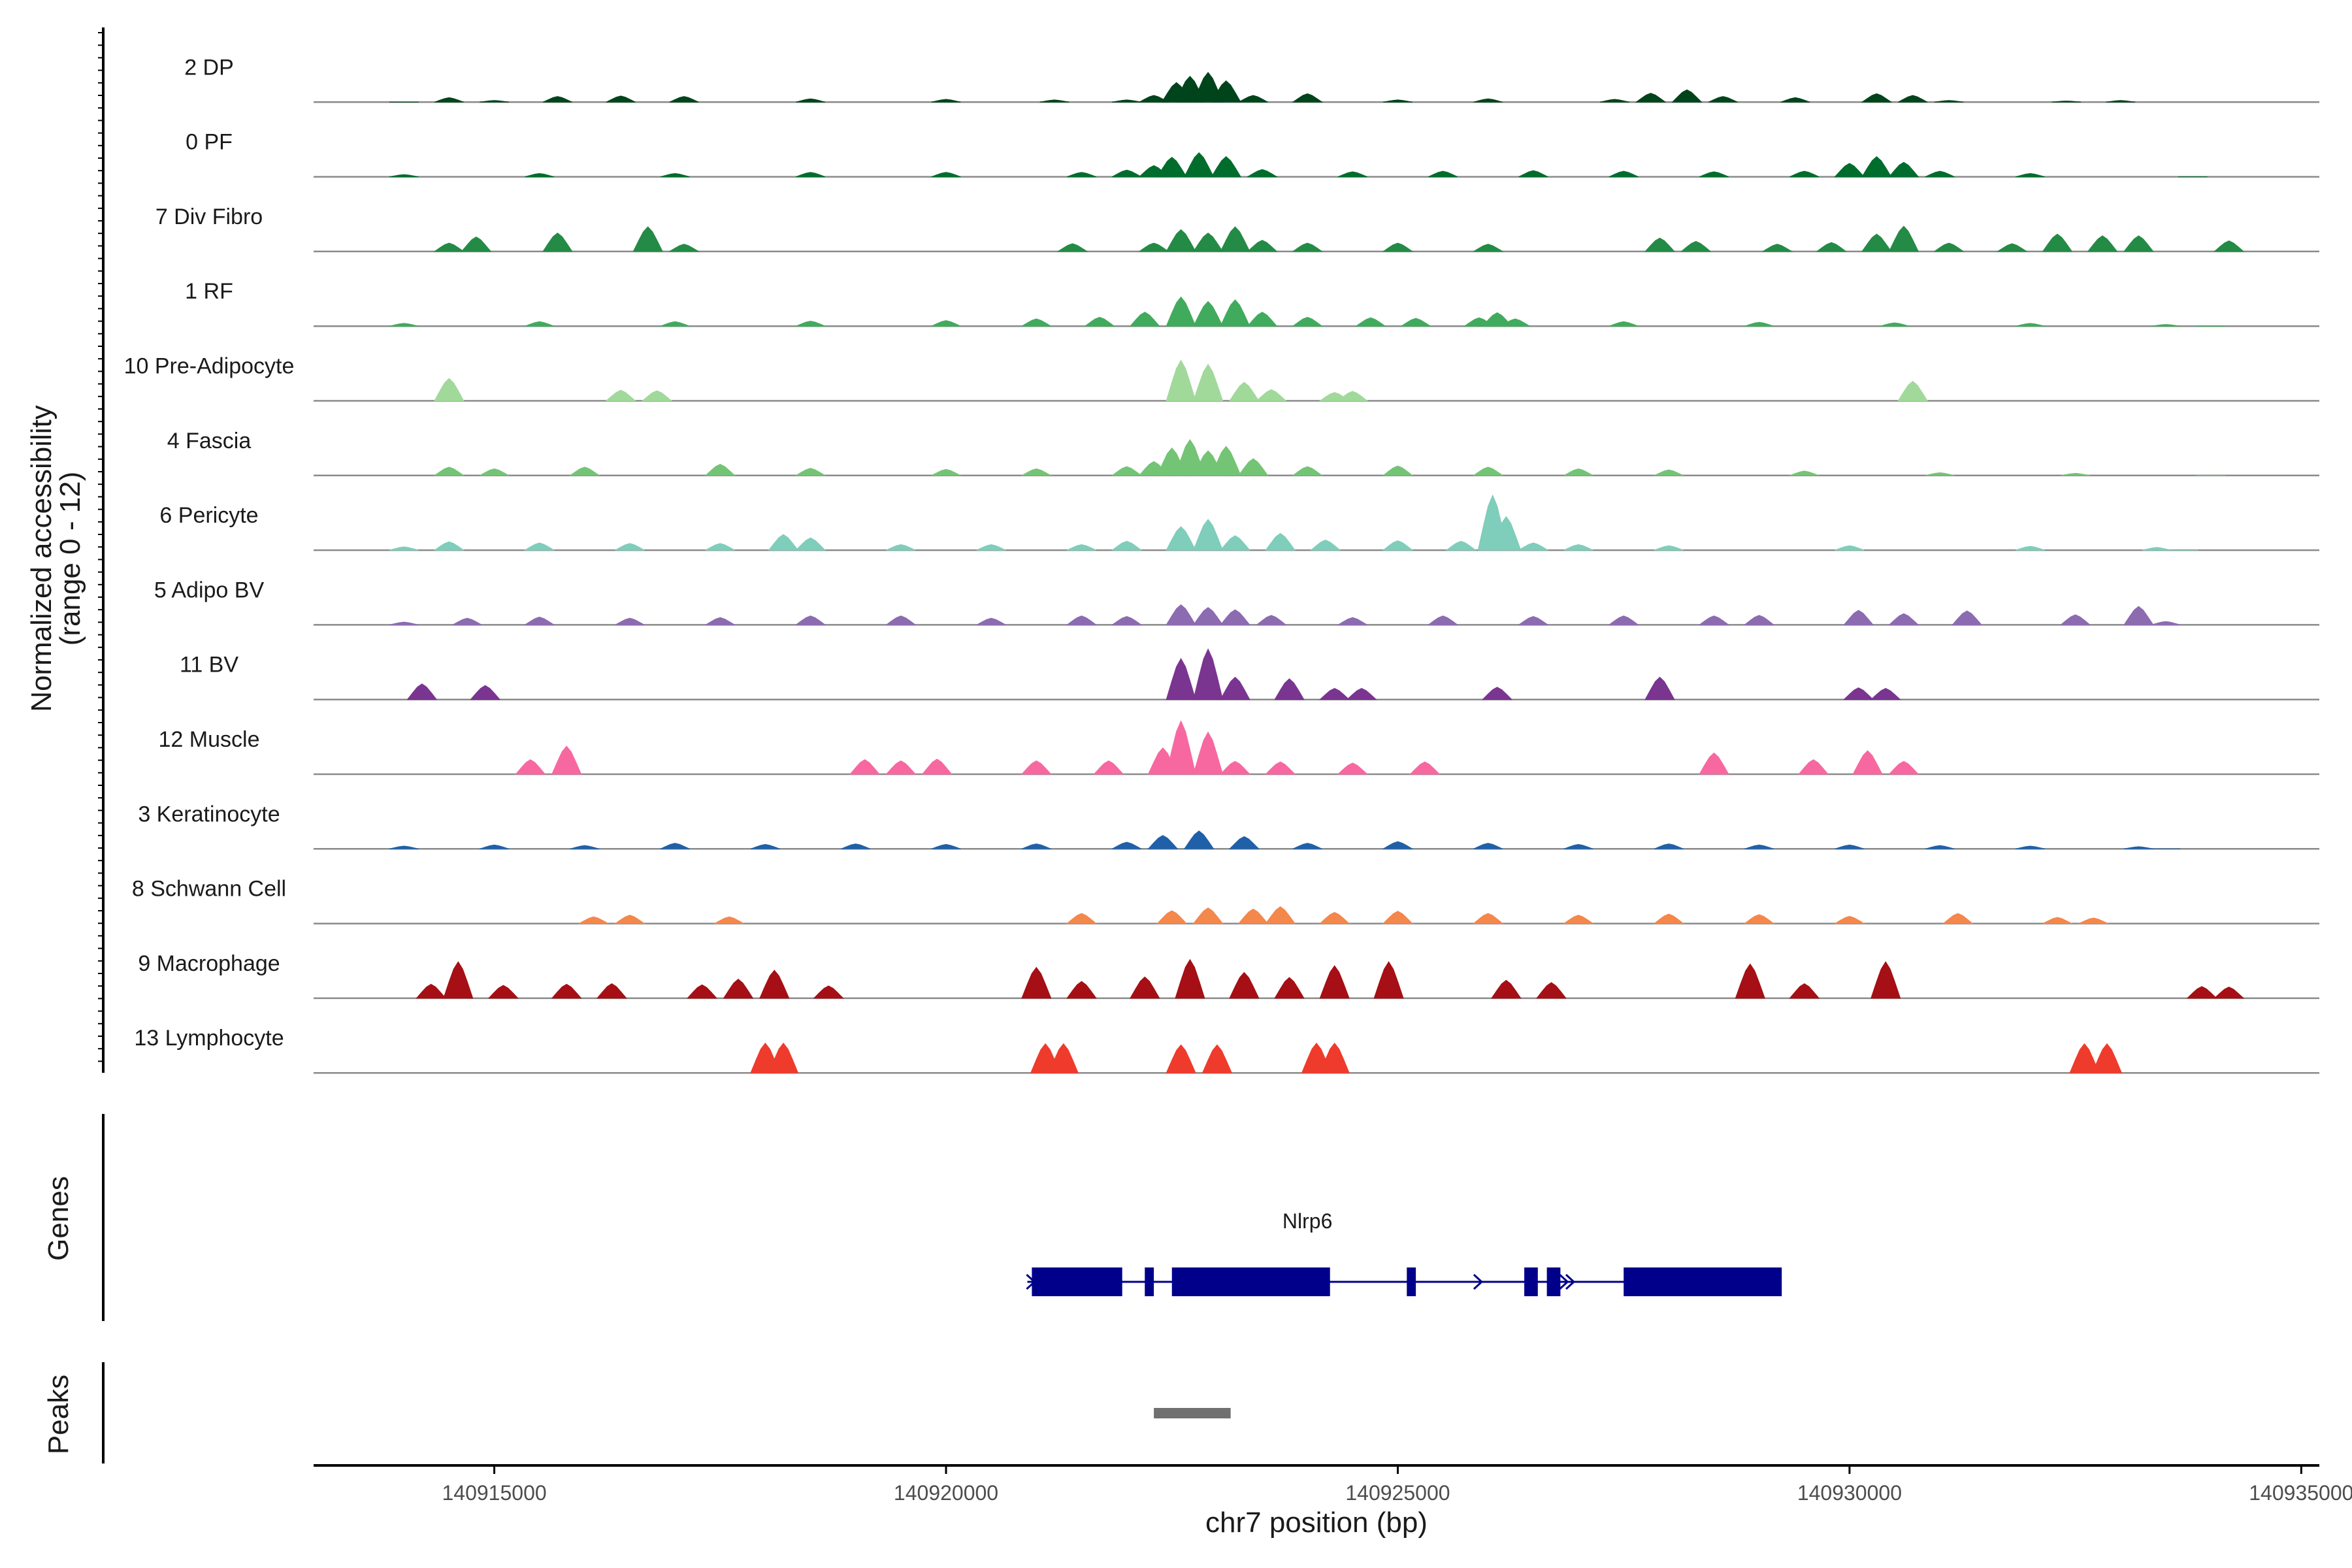 The width and height of the screenshot is (2352, 1568). What do you see at coordinates (1192, 1413) in the screenshot?
I see `peaks-group` at bounding box center [1192, 1413].